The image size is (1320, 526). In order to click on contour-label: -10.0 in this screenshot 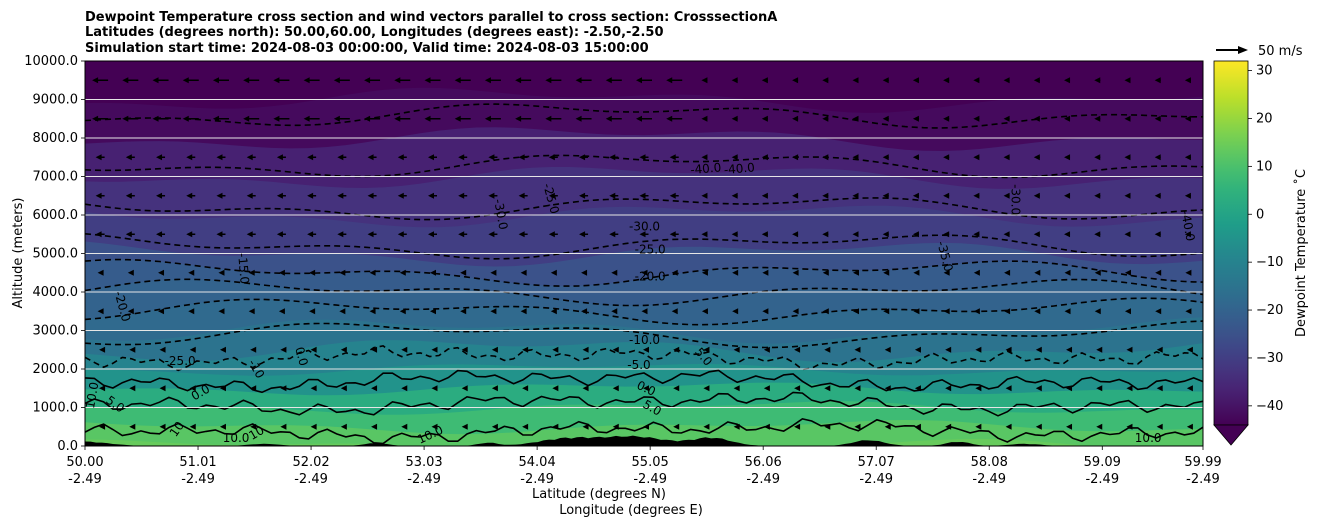, I will do `click(644, 340)`.